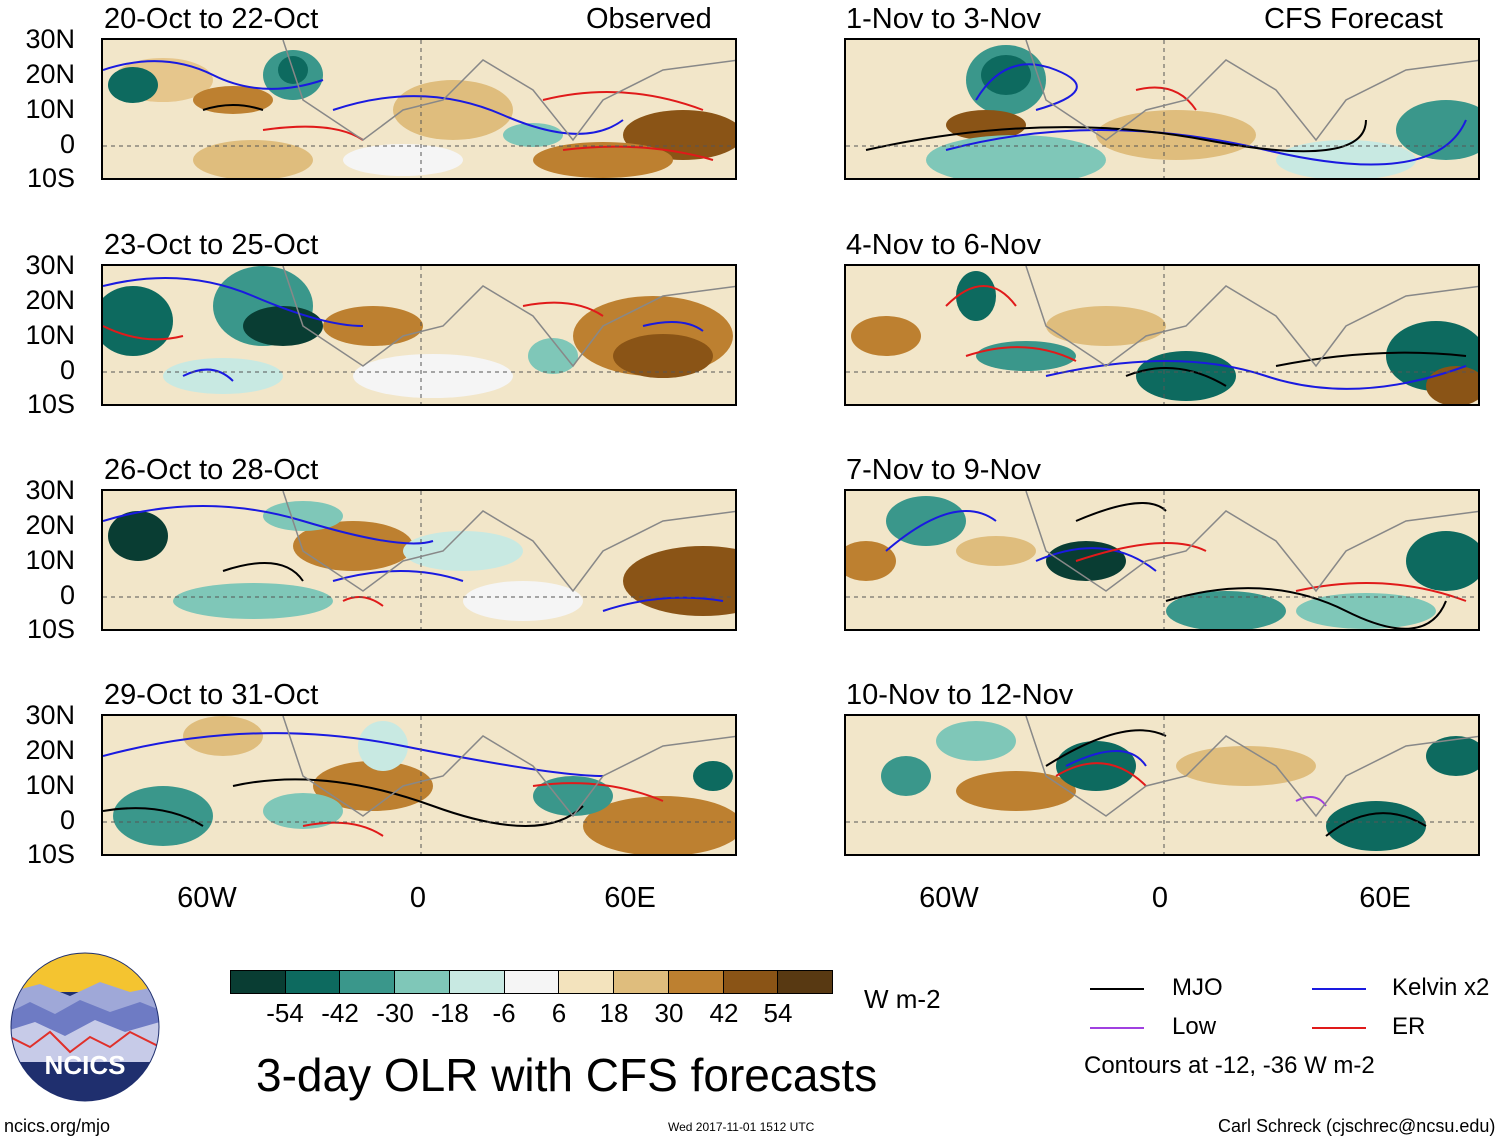 The image size is (1510, 1142). What do you see at coordinates (669, 1013) in the screenshot?
I see `colorbar-label: 30` at bounding box center [669, 1013].